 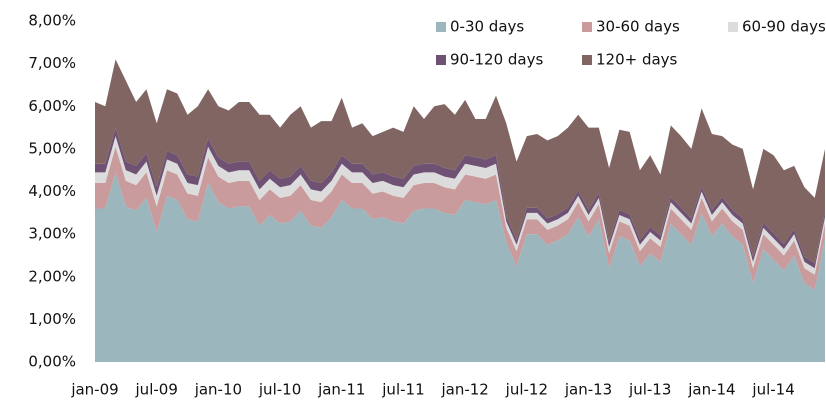 What do you see at coordinates (52, 234) in the screenshot?
I see `y-tick-label: 3,00%` at bounding box center [52, 234].